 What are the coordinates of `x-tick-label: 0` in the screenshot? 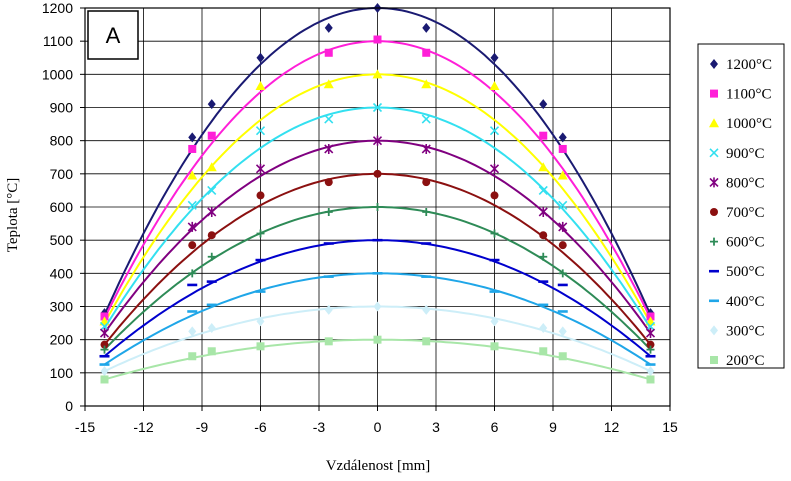 It's located at (378, 427).